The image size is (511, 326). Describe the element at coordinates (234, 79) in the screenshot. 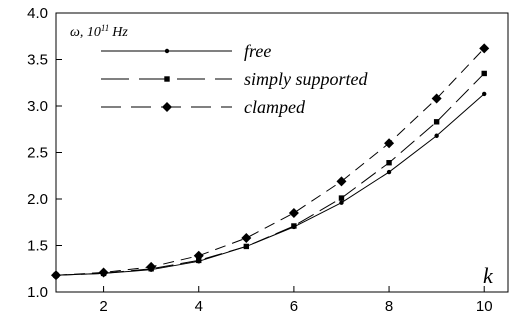

I see `legend-item-simply-supported: simply supported` at that location.